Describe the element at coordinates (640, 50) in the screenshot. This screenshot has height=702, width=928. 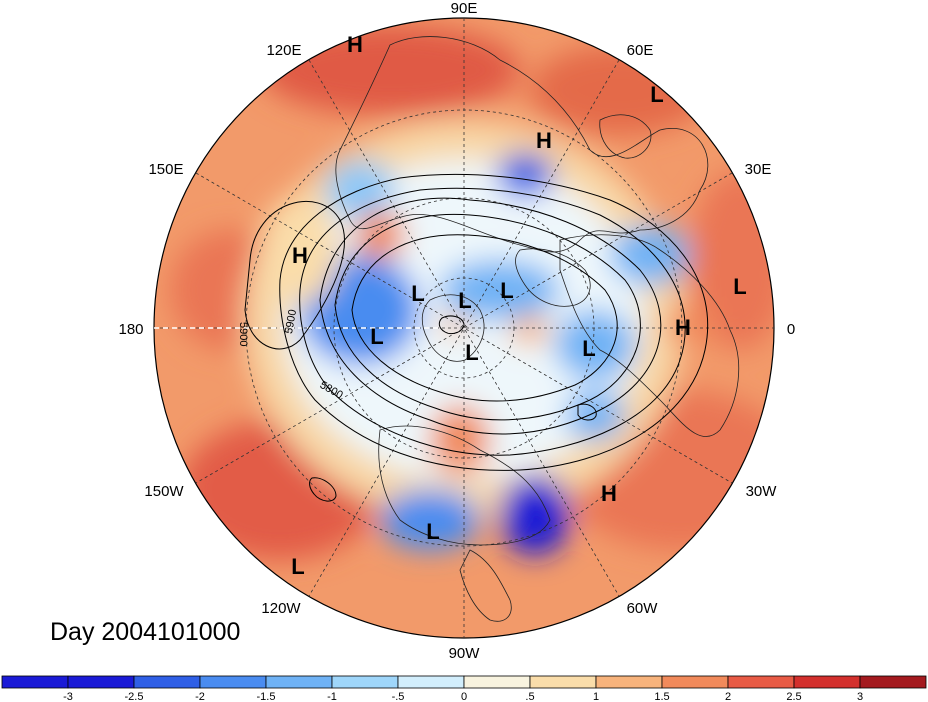
I see `lon-label-60e: 60E` at that location.